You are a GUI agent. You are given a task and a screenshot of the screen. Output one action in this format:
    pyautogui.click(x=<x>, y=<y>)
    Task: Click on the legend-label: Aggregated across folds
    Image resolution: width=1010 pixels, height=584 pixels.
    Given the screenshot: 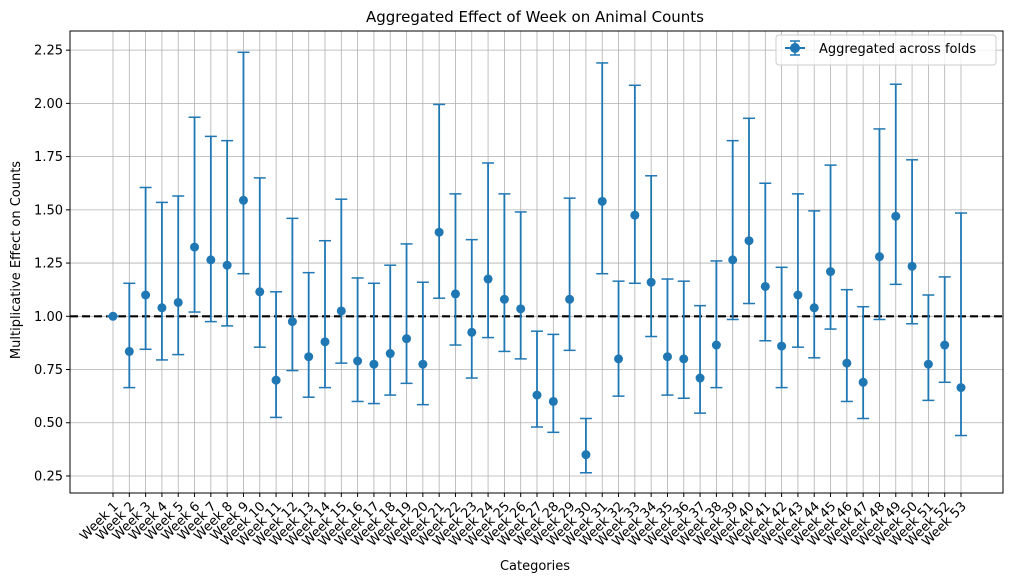 What is the action you would take?
    pyautogui.click(x=897, y=49)
    